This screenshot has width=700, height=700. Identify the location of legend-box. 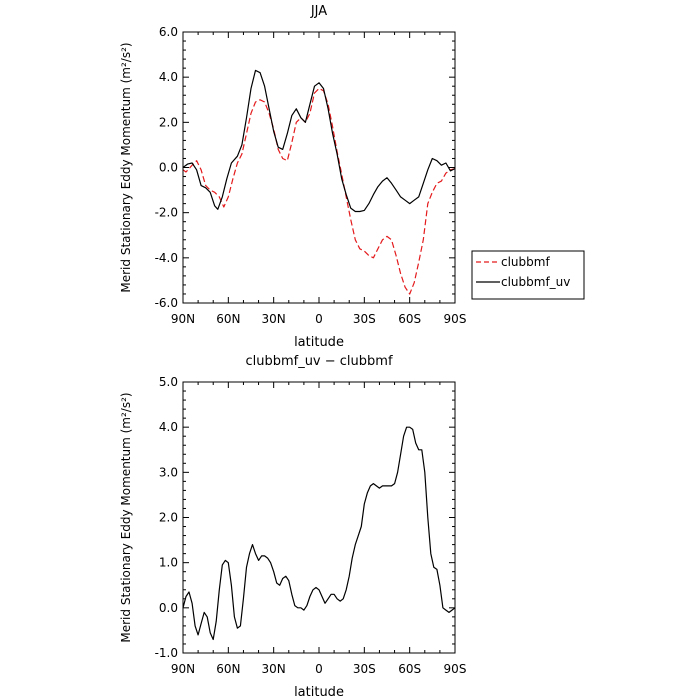
(528, 275).